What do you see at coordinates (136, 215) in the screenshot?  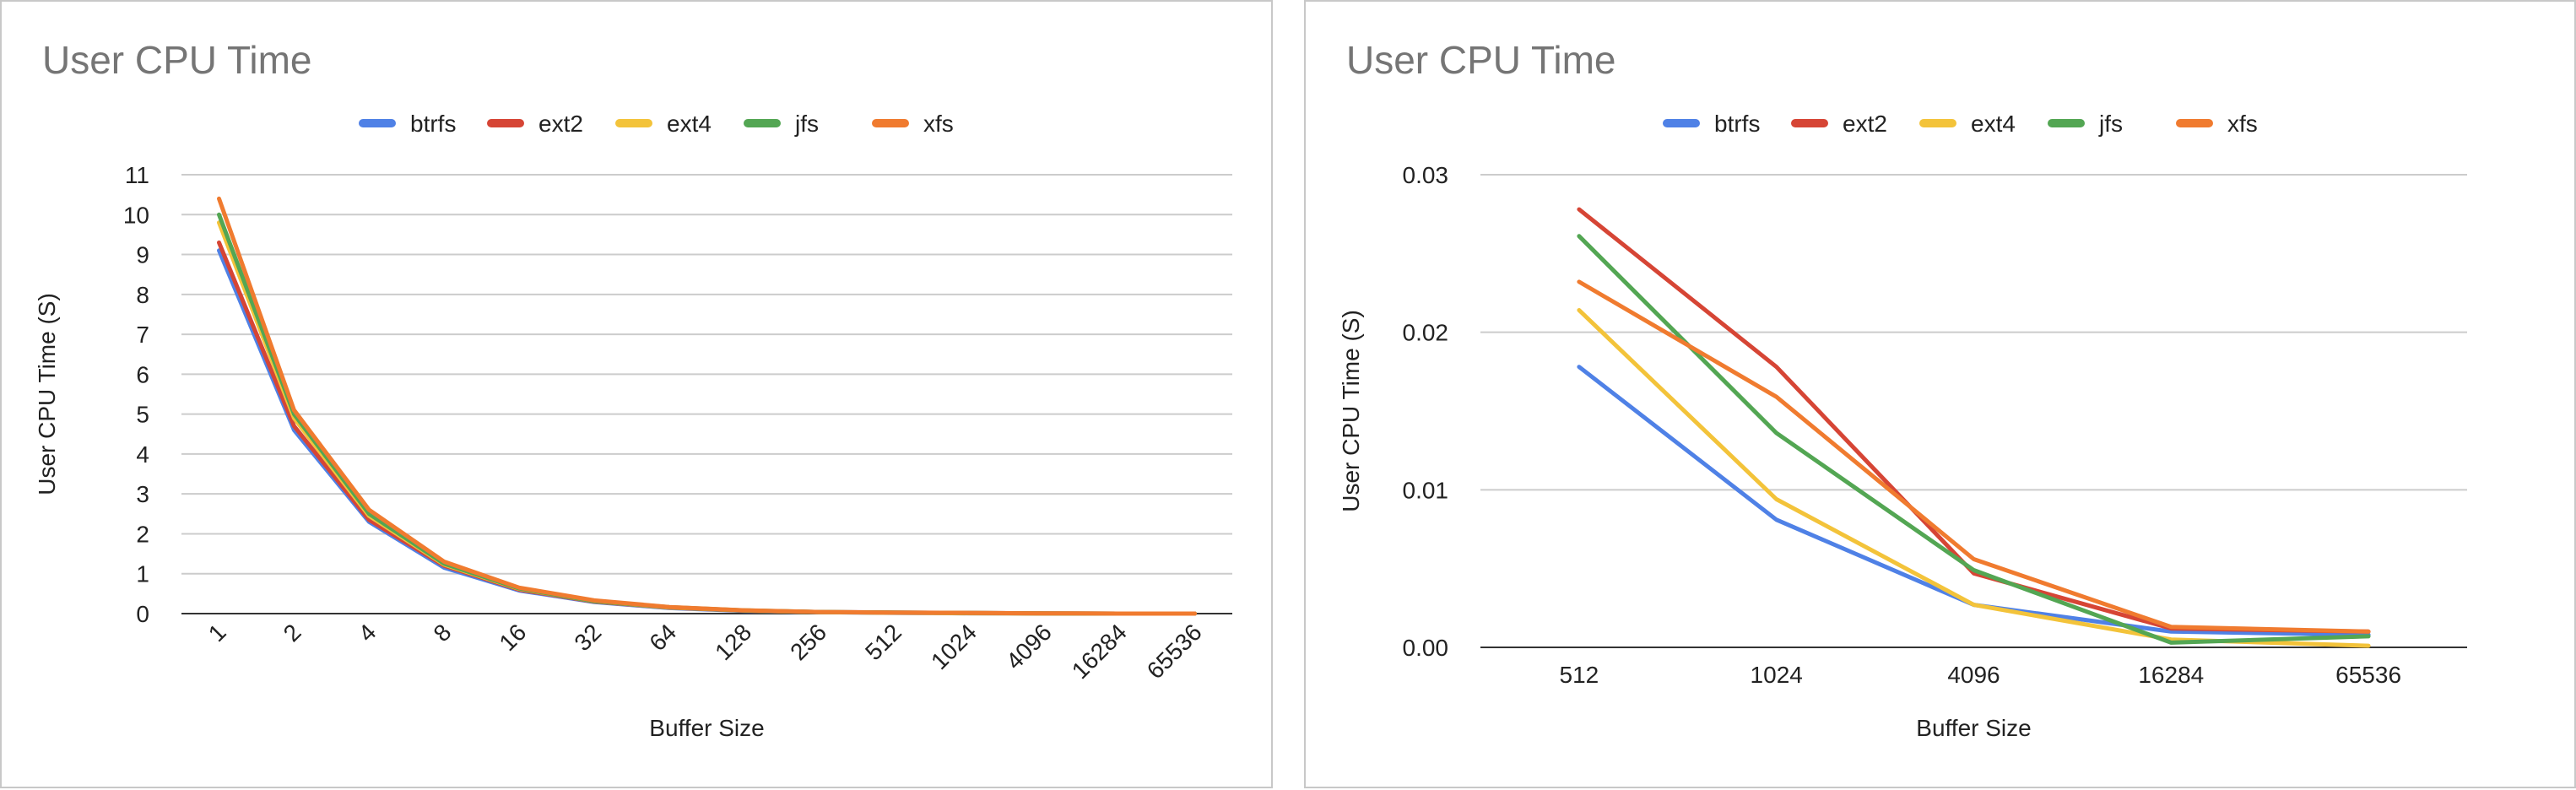 I see `y-tick-label: 10` at bounding box center [136, 215].